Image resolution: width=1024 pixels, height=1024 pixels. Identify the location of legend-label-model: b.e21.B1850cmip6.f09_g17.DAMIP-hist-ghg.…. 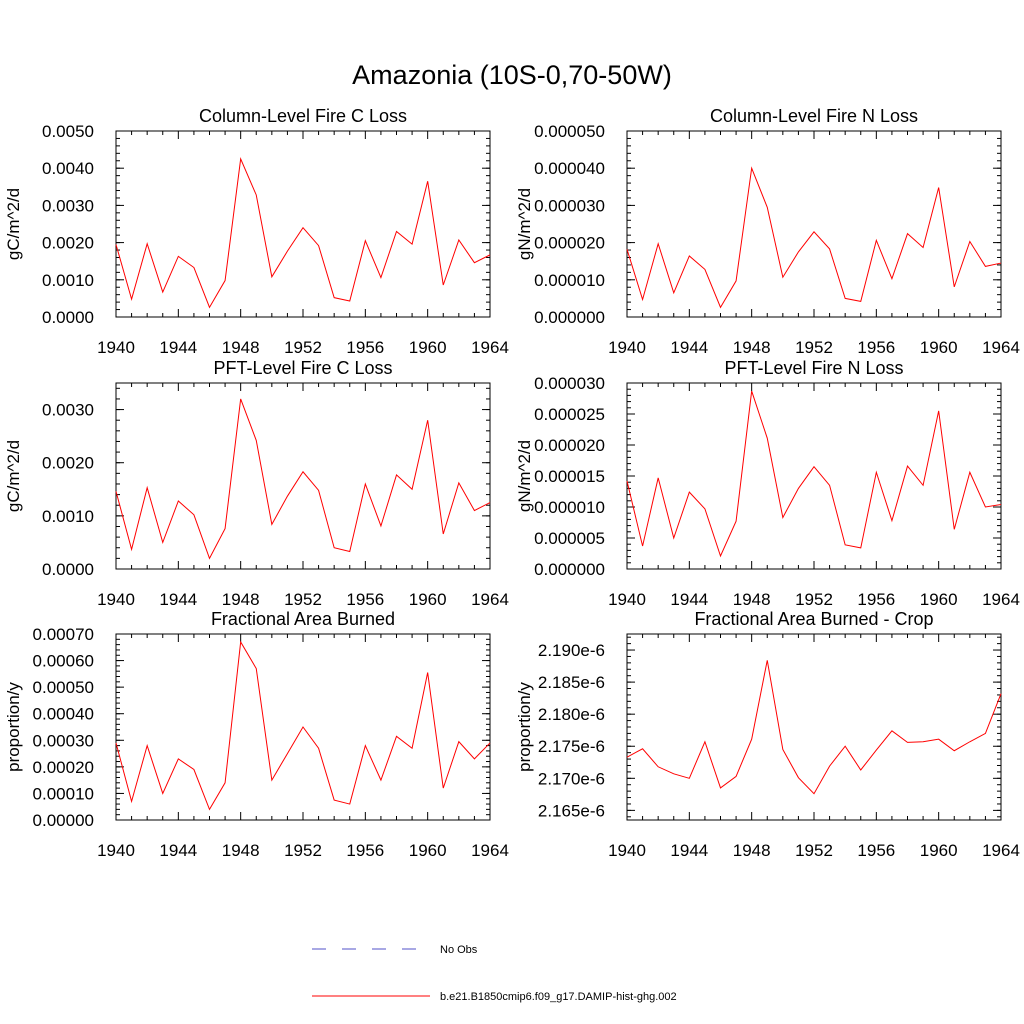
(558, 997).